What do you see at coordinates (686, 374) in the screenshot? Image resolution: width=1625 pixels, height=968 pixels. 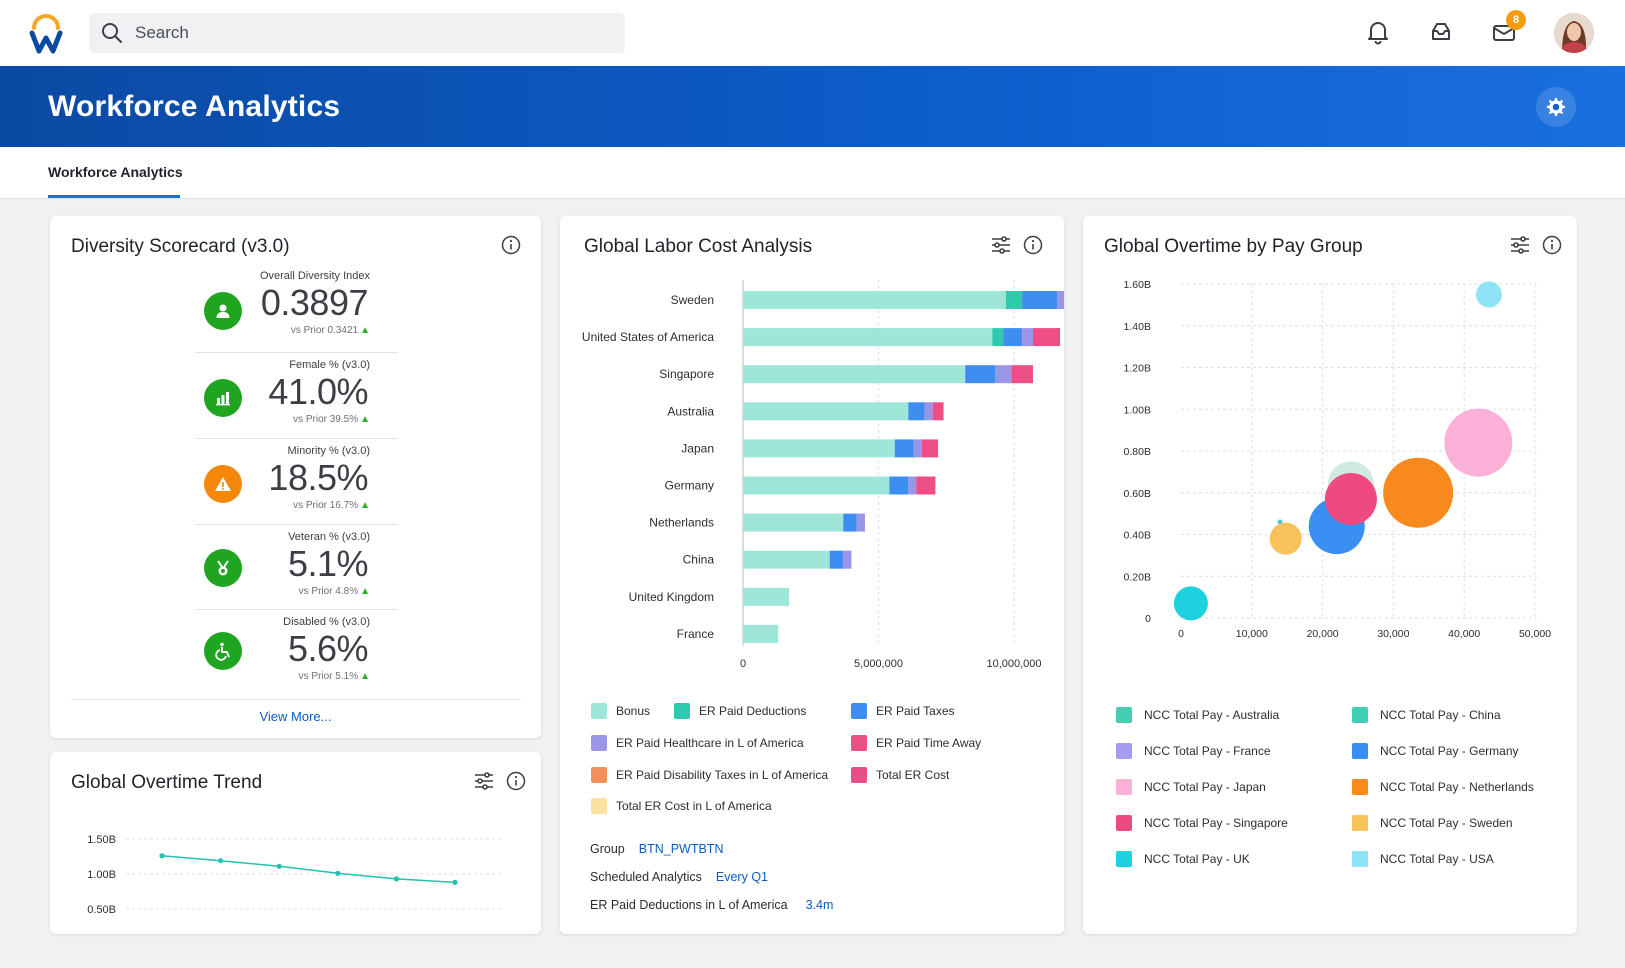 I see `category-label: Singapore` at bounding box center [686, 374].